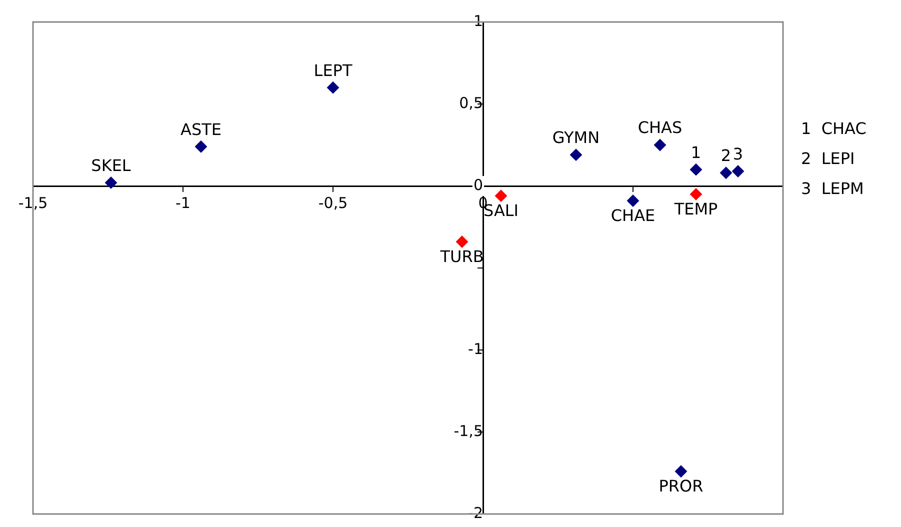 The width and height of the screenshot is (901, 527). I want to click on annotation: TEMP, so click(695, 208).